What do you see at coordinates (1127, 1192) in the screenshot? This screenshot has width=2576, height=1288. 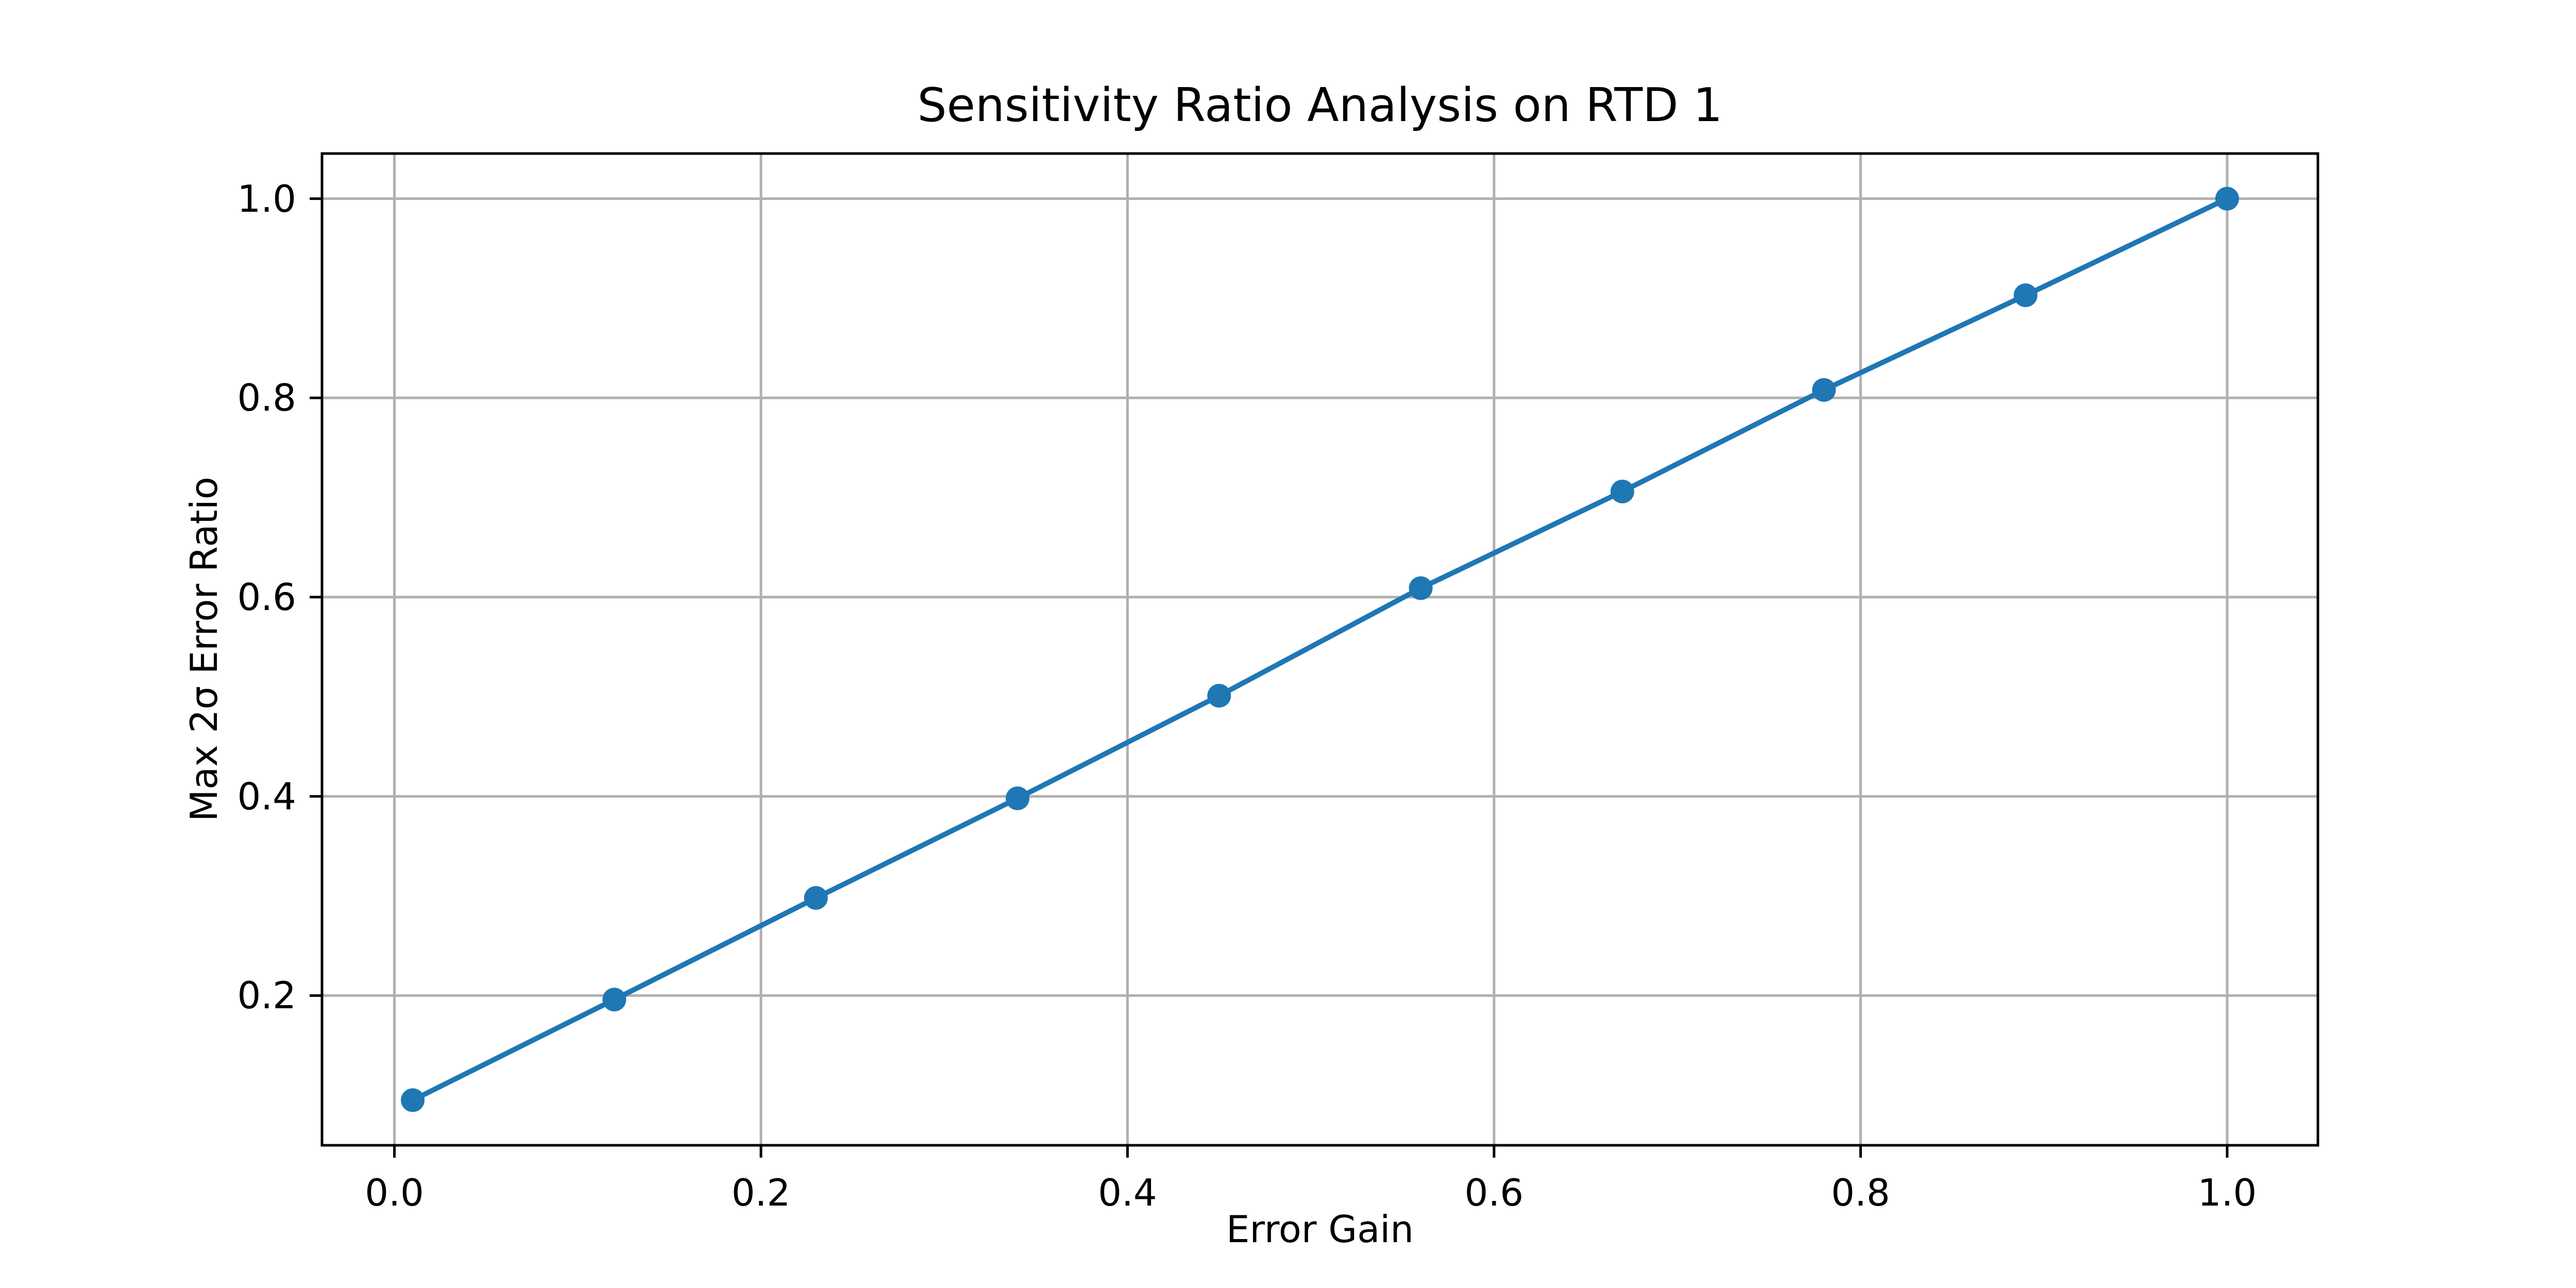 I see `x-tick-label: 0.4` at bounding box center [1127, 1192].